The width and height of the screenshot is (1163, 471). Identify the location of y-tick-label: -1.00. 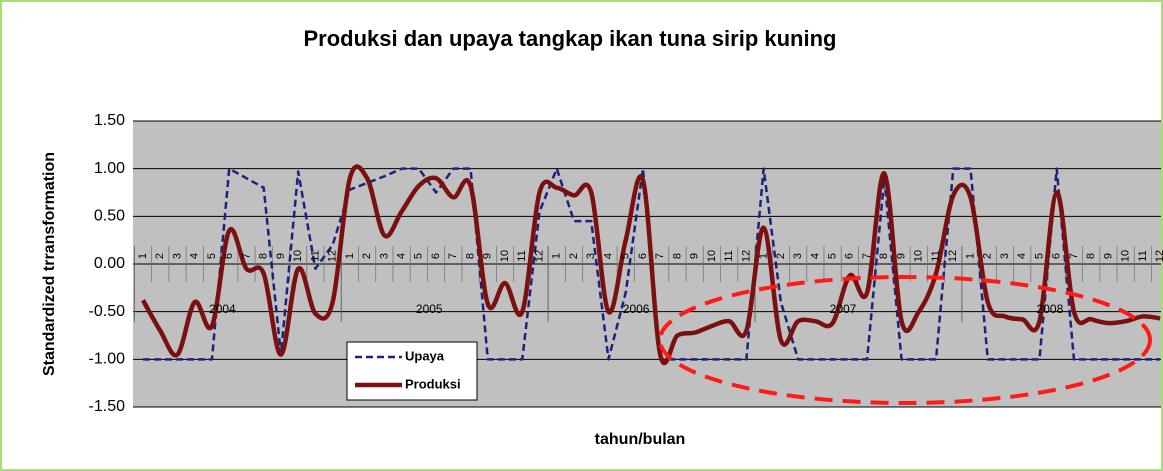
(107, 359).